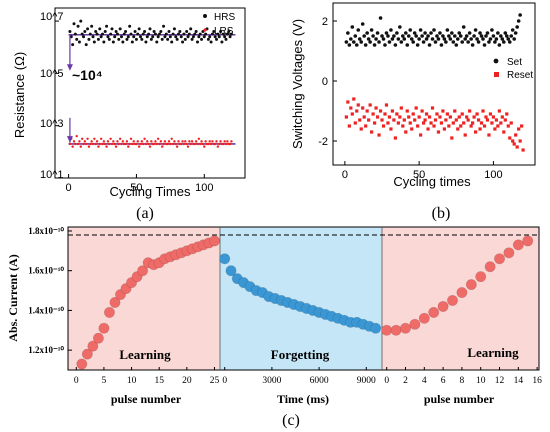  Describe the element at coordinates (325, 22) in the screenshot. I see `b-ytick-label: 2` at that location.